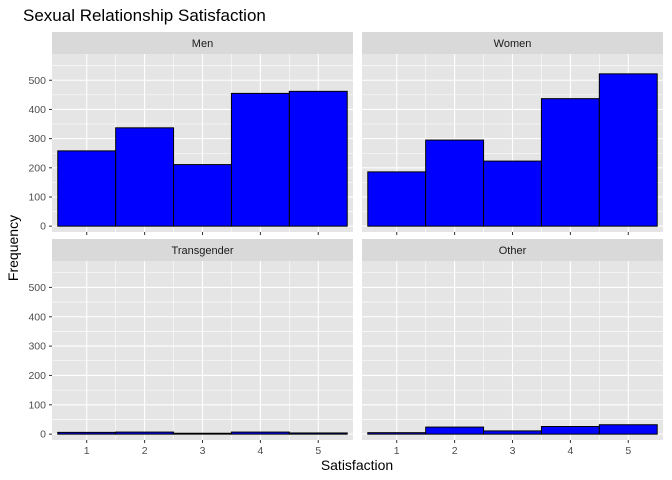 The width and height of the screenshot is (672, 480). Describe the element at coordinates (13, 248) in the screenshot. I see `y-axis-title: Frequency` at that location.